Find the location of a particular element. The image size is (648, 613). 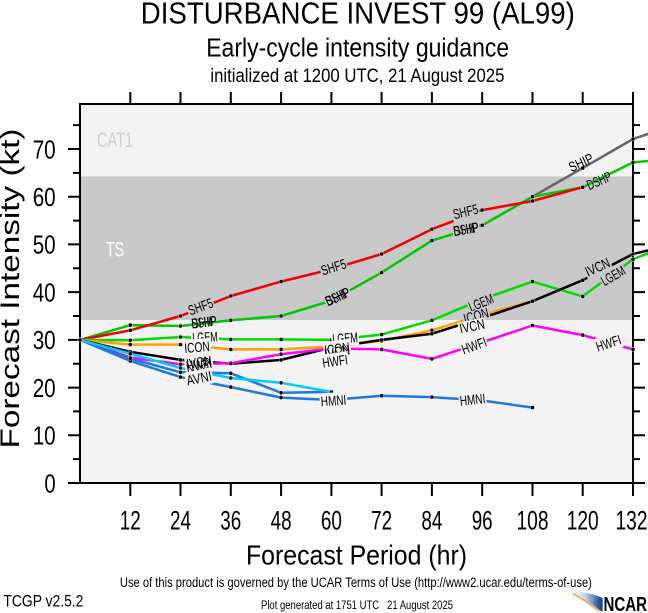

svg-text: 96 is located at coordinates (482, 520).